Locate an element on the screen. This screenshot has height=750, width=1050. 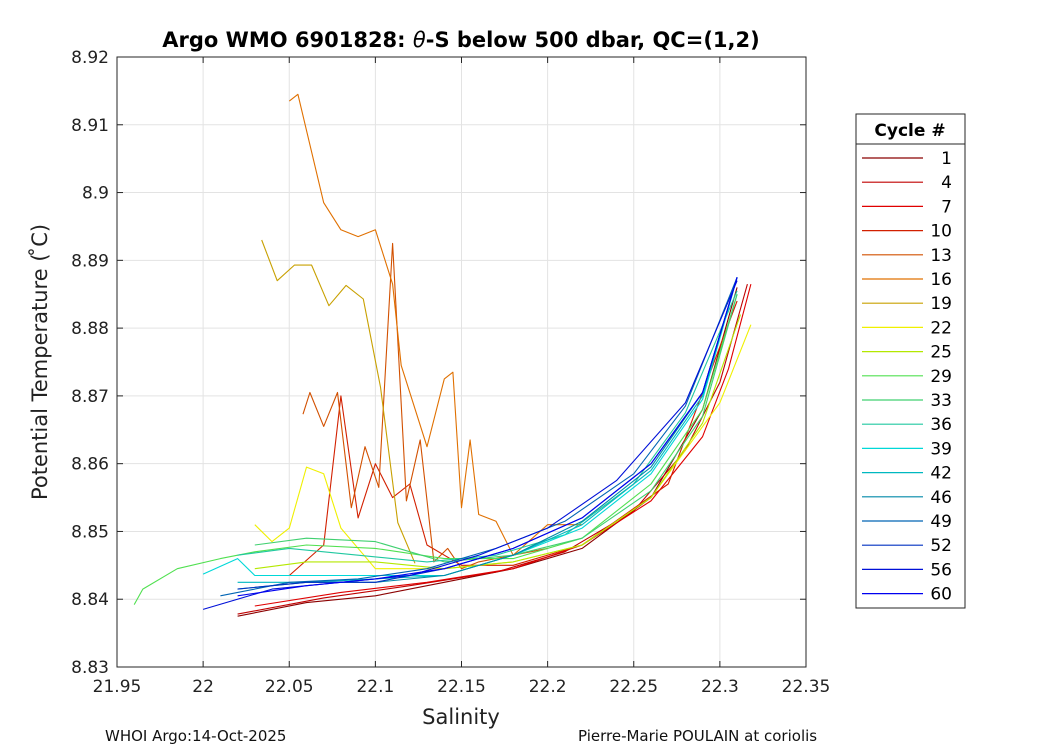
legend-label-cycle-49: 49 is located at coordinates (941, 522).